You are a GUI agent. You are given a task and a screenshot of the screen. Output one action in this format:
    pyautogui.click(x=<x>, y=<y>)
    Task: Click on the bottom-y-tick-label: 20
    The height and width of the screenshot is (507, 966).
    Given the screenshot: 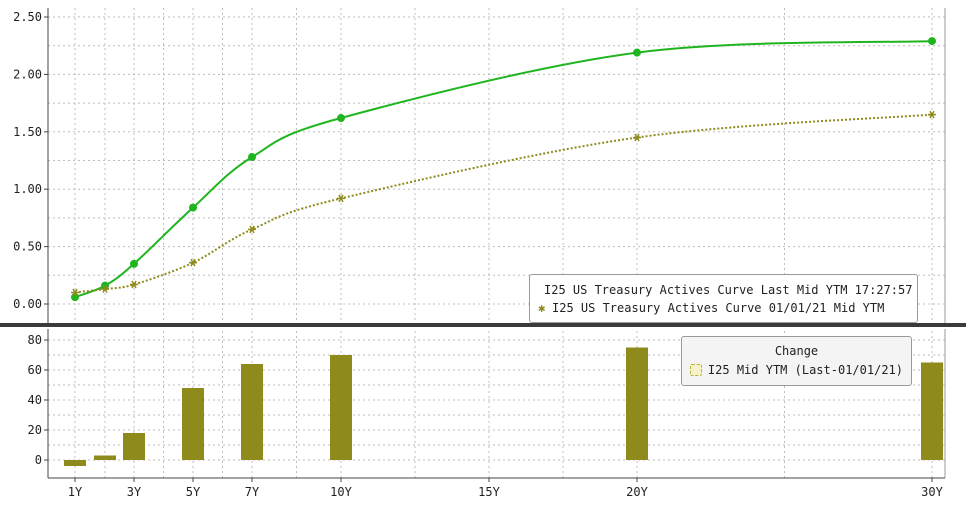 What is the action you would take?
    pyautogui.click(x=35, y=430)
    